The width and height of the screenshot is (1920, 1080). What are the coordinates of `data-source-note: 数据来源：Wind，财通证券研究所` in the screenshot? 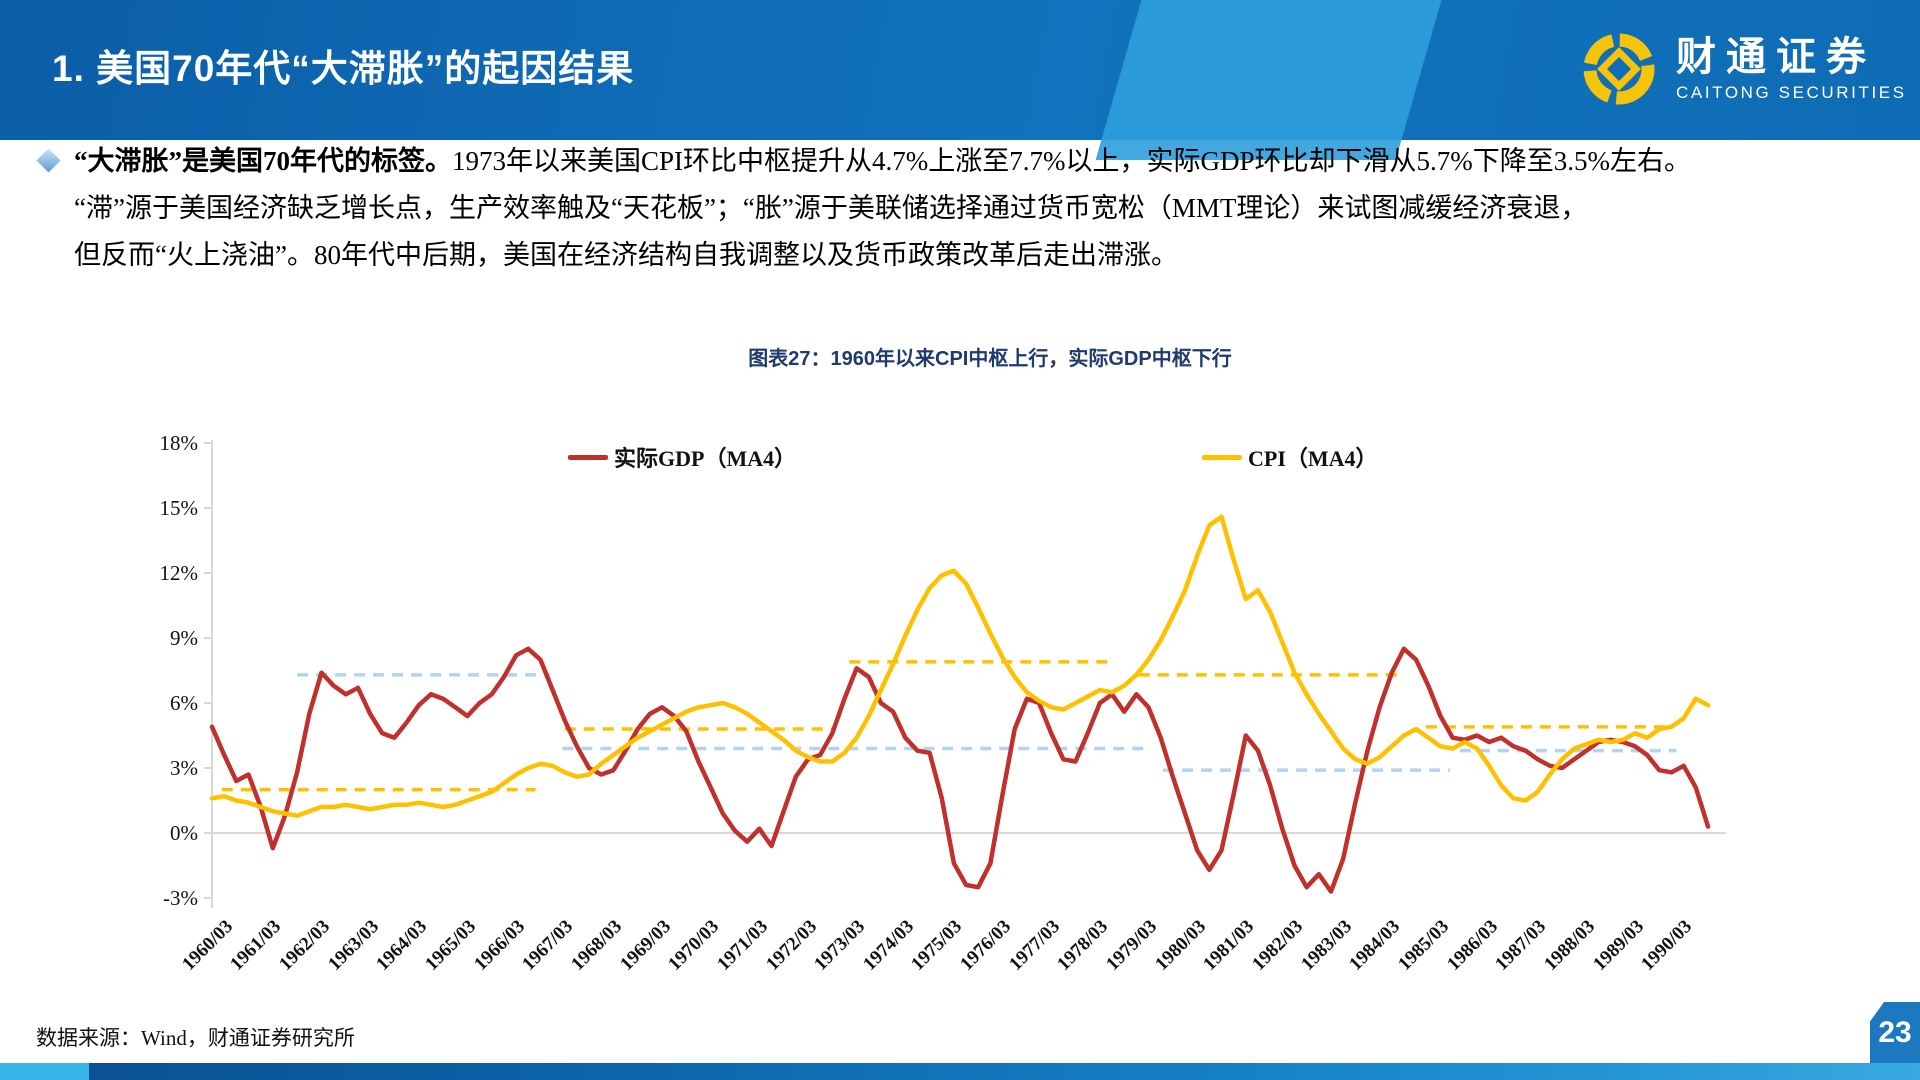 It's located at (195, 1038).